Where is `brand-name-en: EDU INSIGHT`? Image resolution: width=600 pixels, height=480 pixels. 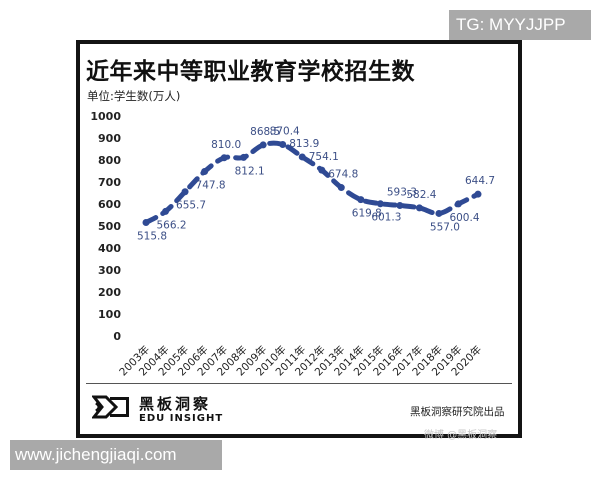 brand-name-en: EDU INSIGHT is located at coordinates (181, 418).